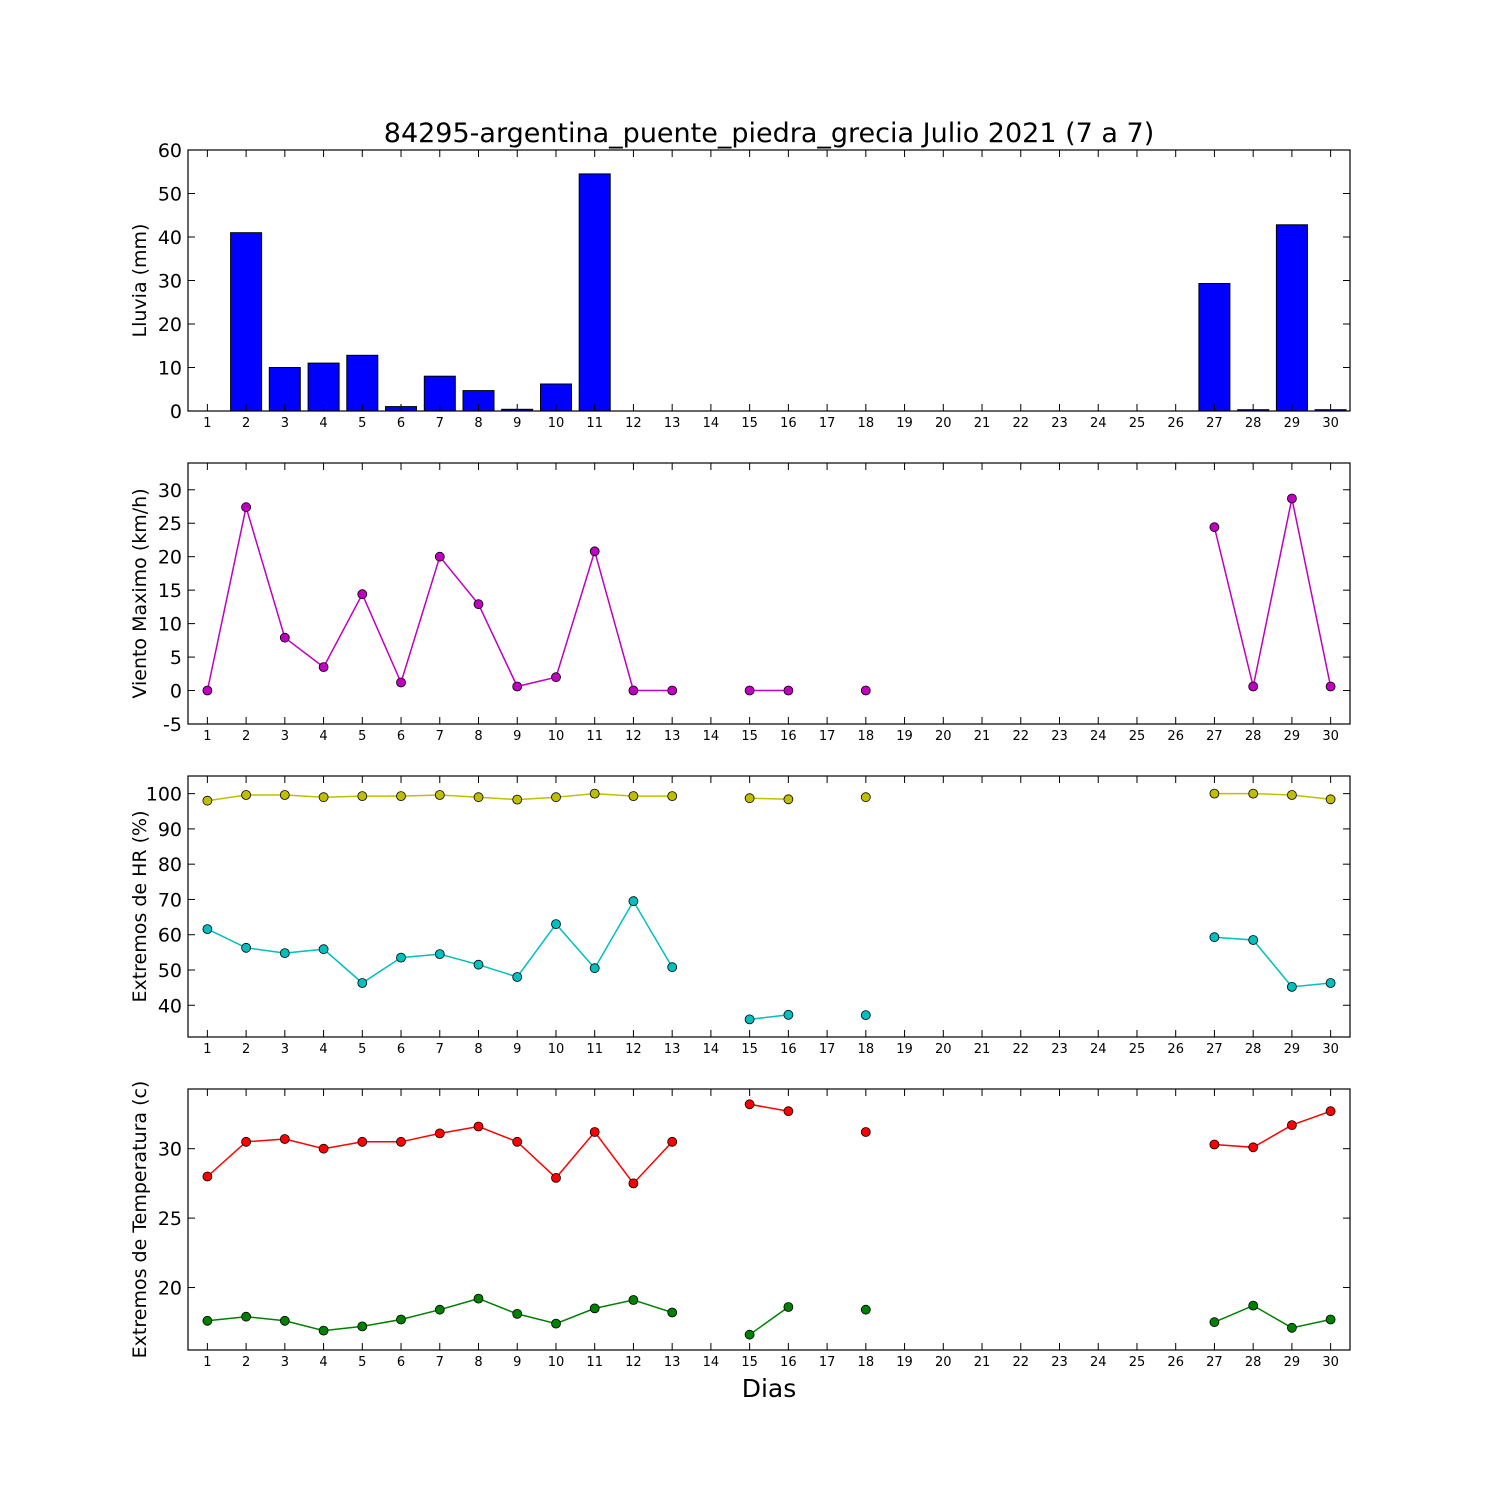 The width and height of the screenshot is (1500, 1500). I want to click on x-tick-label: 24, so click(1098, 1362).